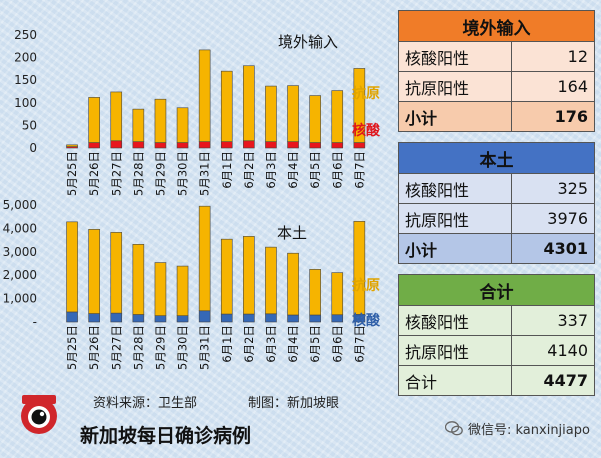 Image resolution: width=601 pixels, height=458 pixels. I want to click on source-label: 资料来源：卫生部, so click(145, 403).